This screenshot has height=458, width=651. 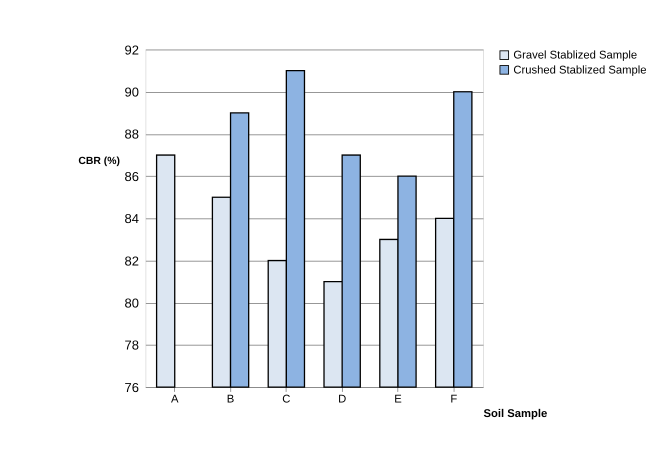 What do you see at coordinates (131, 387) in the screenshot?
I see `y-tick-label: 76` at bounding box center [131, 387].